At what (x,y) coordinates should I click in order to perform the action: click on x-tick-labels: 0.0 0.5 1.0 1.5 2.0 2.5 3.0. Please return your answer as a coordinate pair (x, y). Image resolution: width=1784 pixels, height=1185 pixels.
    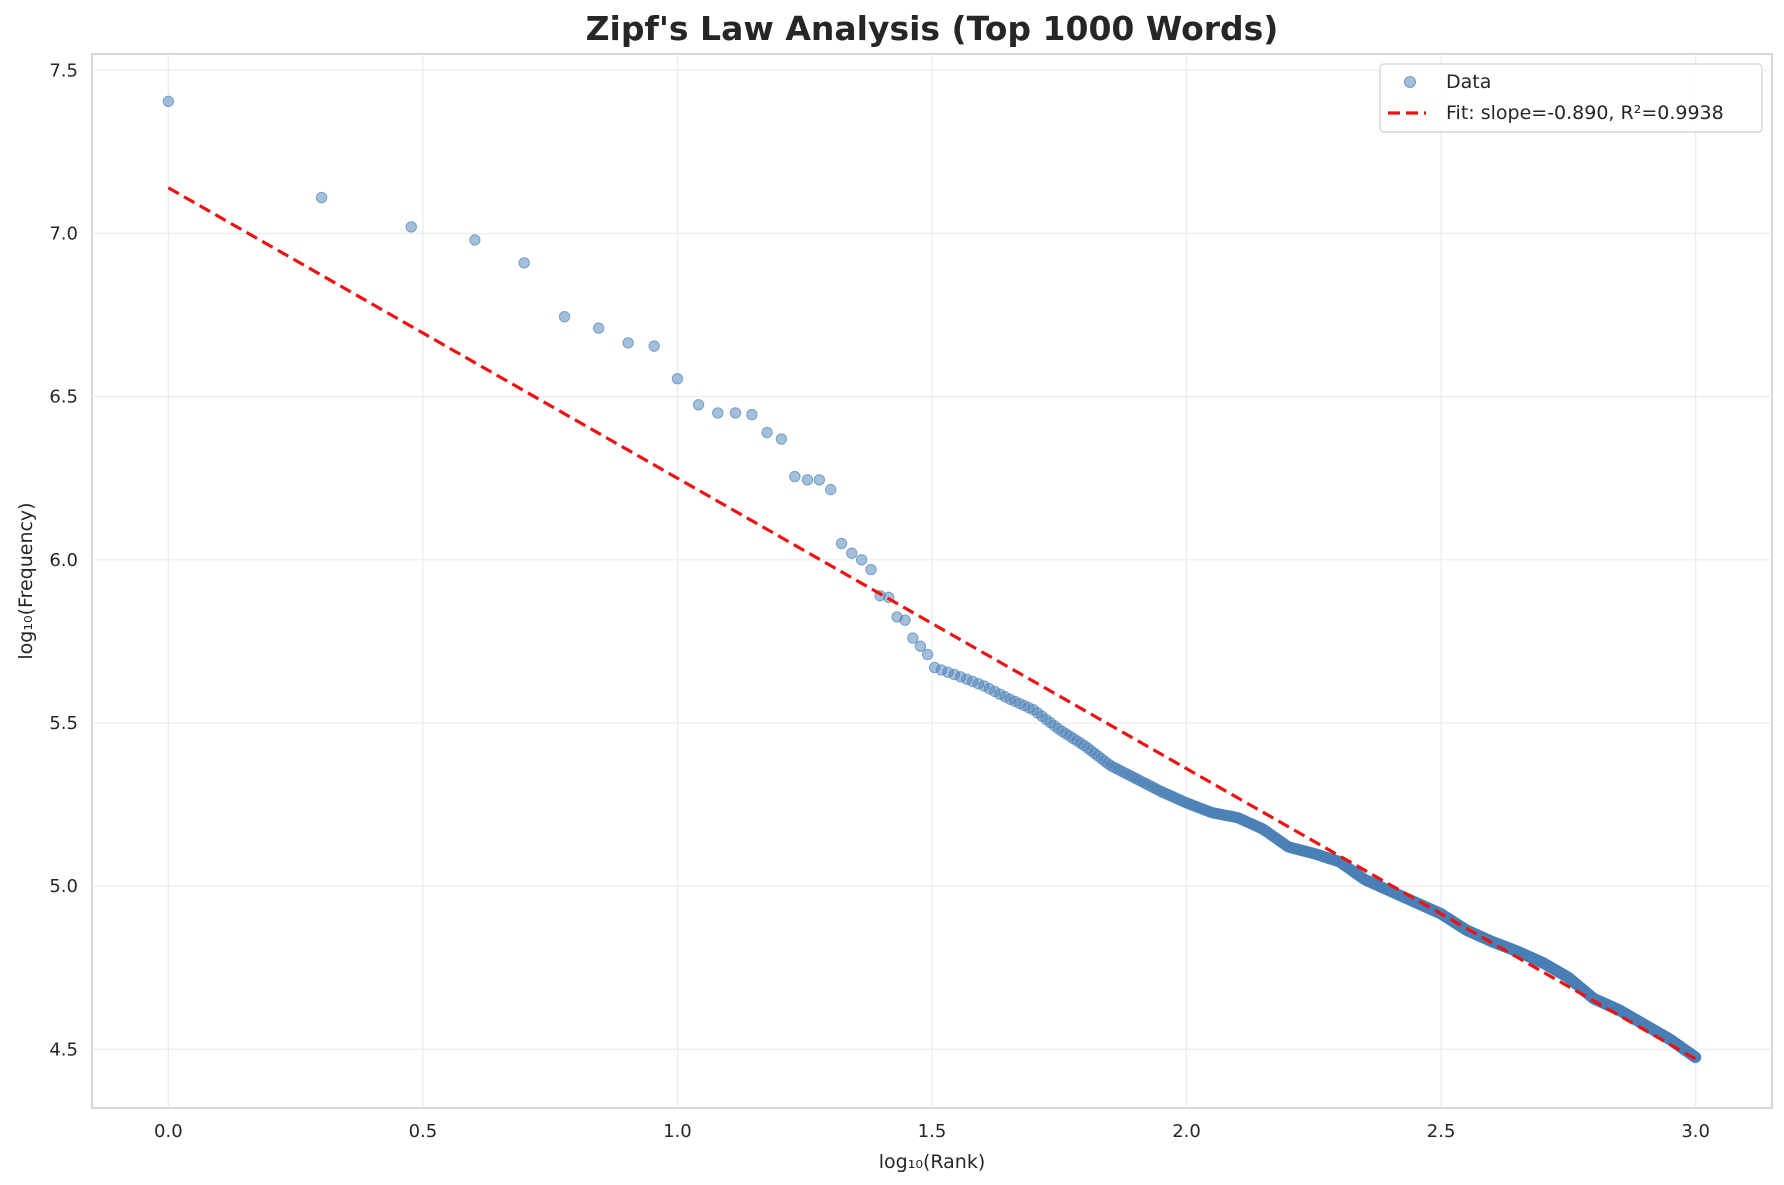
    Looking at the image, I should click on (932, 1131).